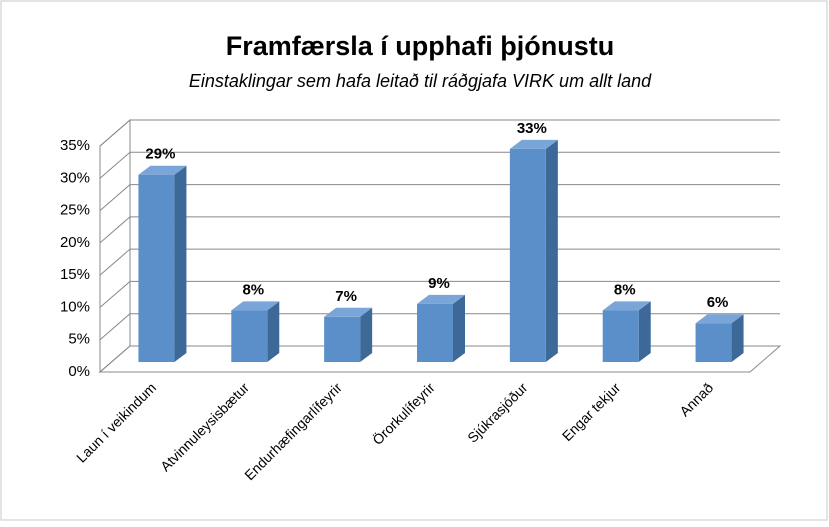 Image resolution: width=829 pixels, height=527 pixels. Describe the element at coordinates (79, 339) in the screenshot. I see `y-tick-label: 5%` at that location.